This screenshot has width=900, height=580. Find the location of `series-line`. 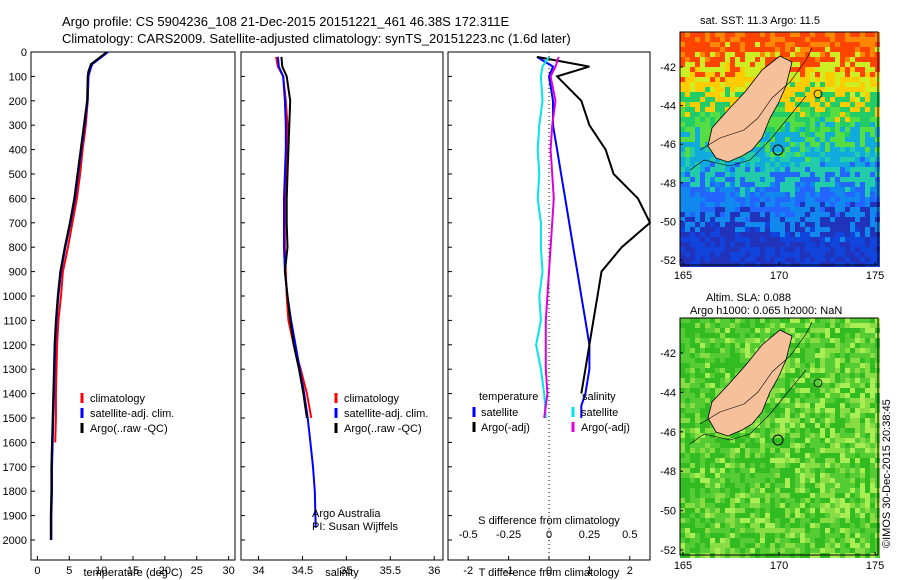

series-line is located at coordinates (296, 292).